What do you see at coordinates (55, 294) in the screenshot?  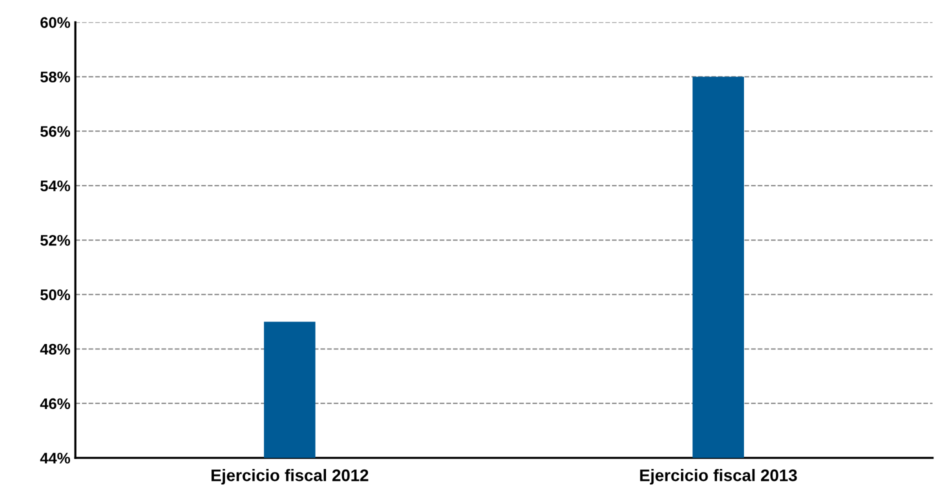 I see `y-tick-label: 50%` at bounding box center [55, 294].